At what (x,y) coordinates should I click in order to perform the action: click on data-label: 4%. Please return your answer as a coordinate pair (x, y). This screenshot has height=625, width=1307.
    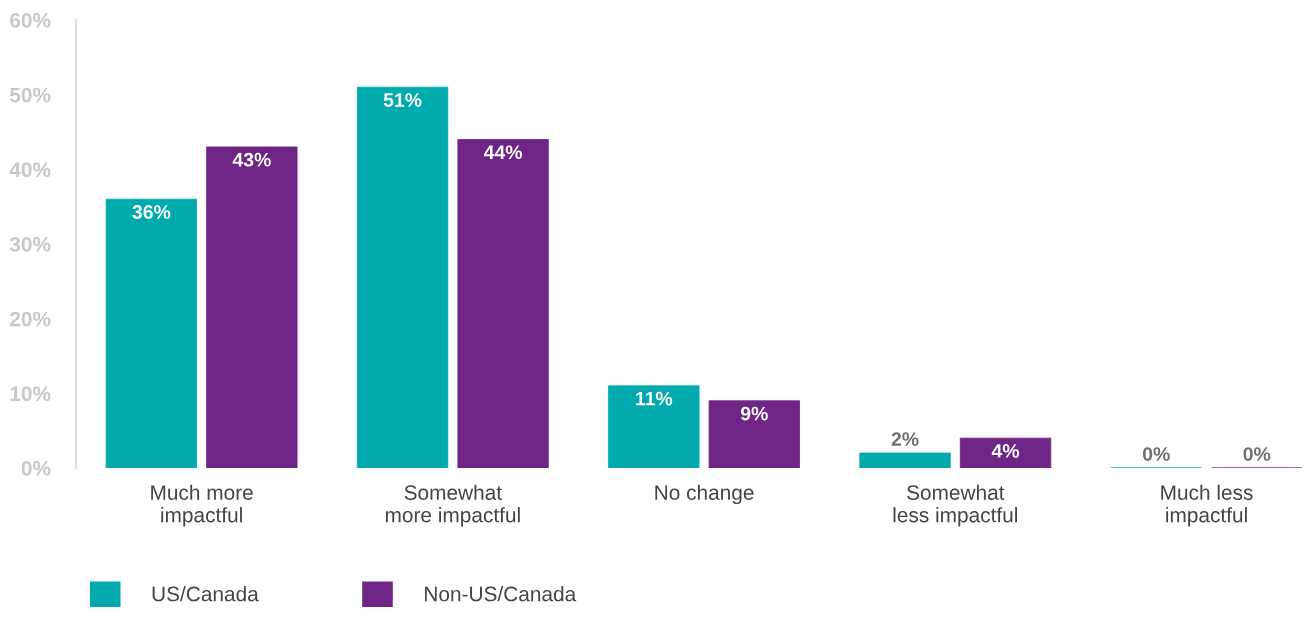
    Looking at the image, I should click on (1005, 451).